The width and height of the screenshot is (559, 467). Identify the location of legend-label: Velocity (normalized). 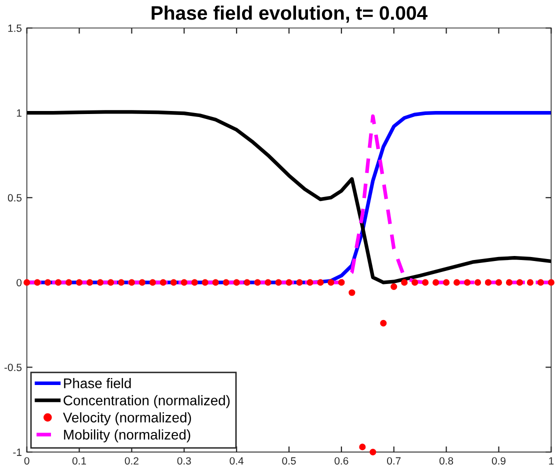
(127, 419).